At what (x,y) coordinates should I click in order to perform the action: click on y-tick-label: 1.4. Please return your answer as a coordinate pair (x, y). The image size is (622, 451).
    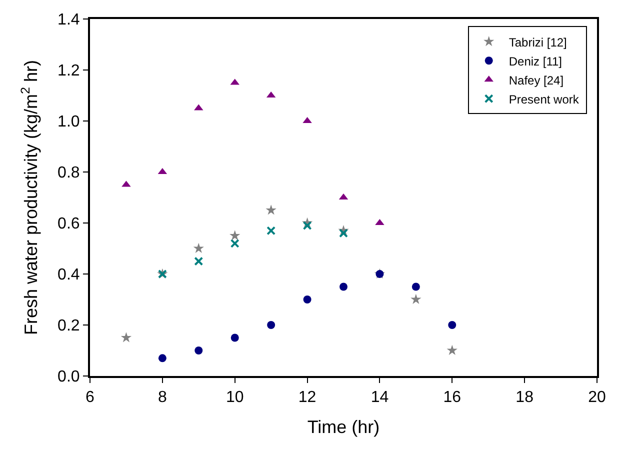
    Looking at the image, I should click on (69, 20).